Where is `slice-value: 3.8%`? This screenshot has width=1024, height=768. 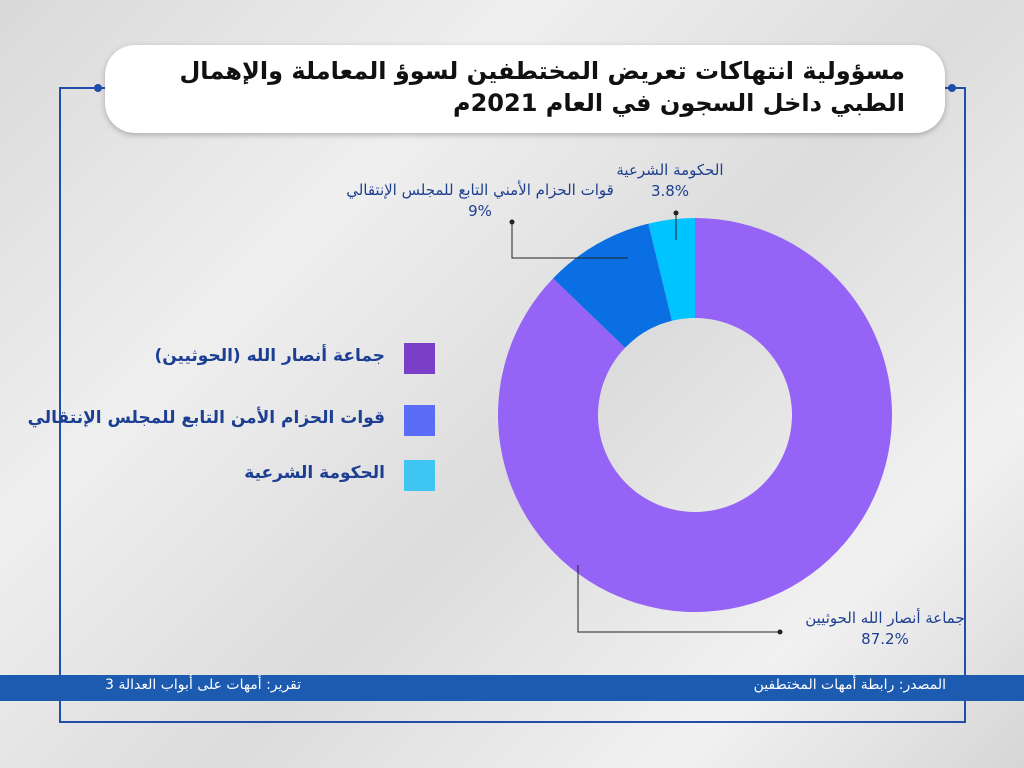
slice-value: 3.8% is located at coordinates (670, 191).